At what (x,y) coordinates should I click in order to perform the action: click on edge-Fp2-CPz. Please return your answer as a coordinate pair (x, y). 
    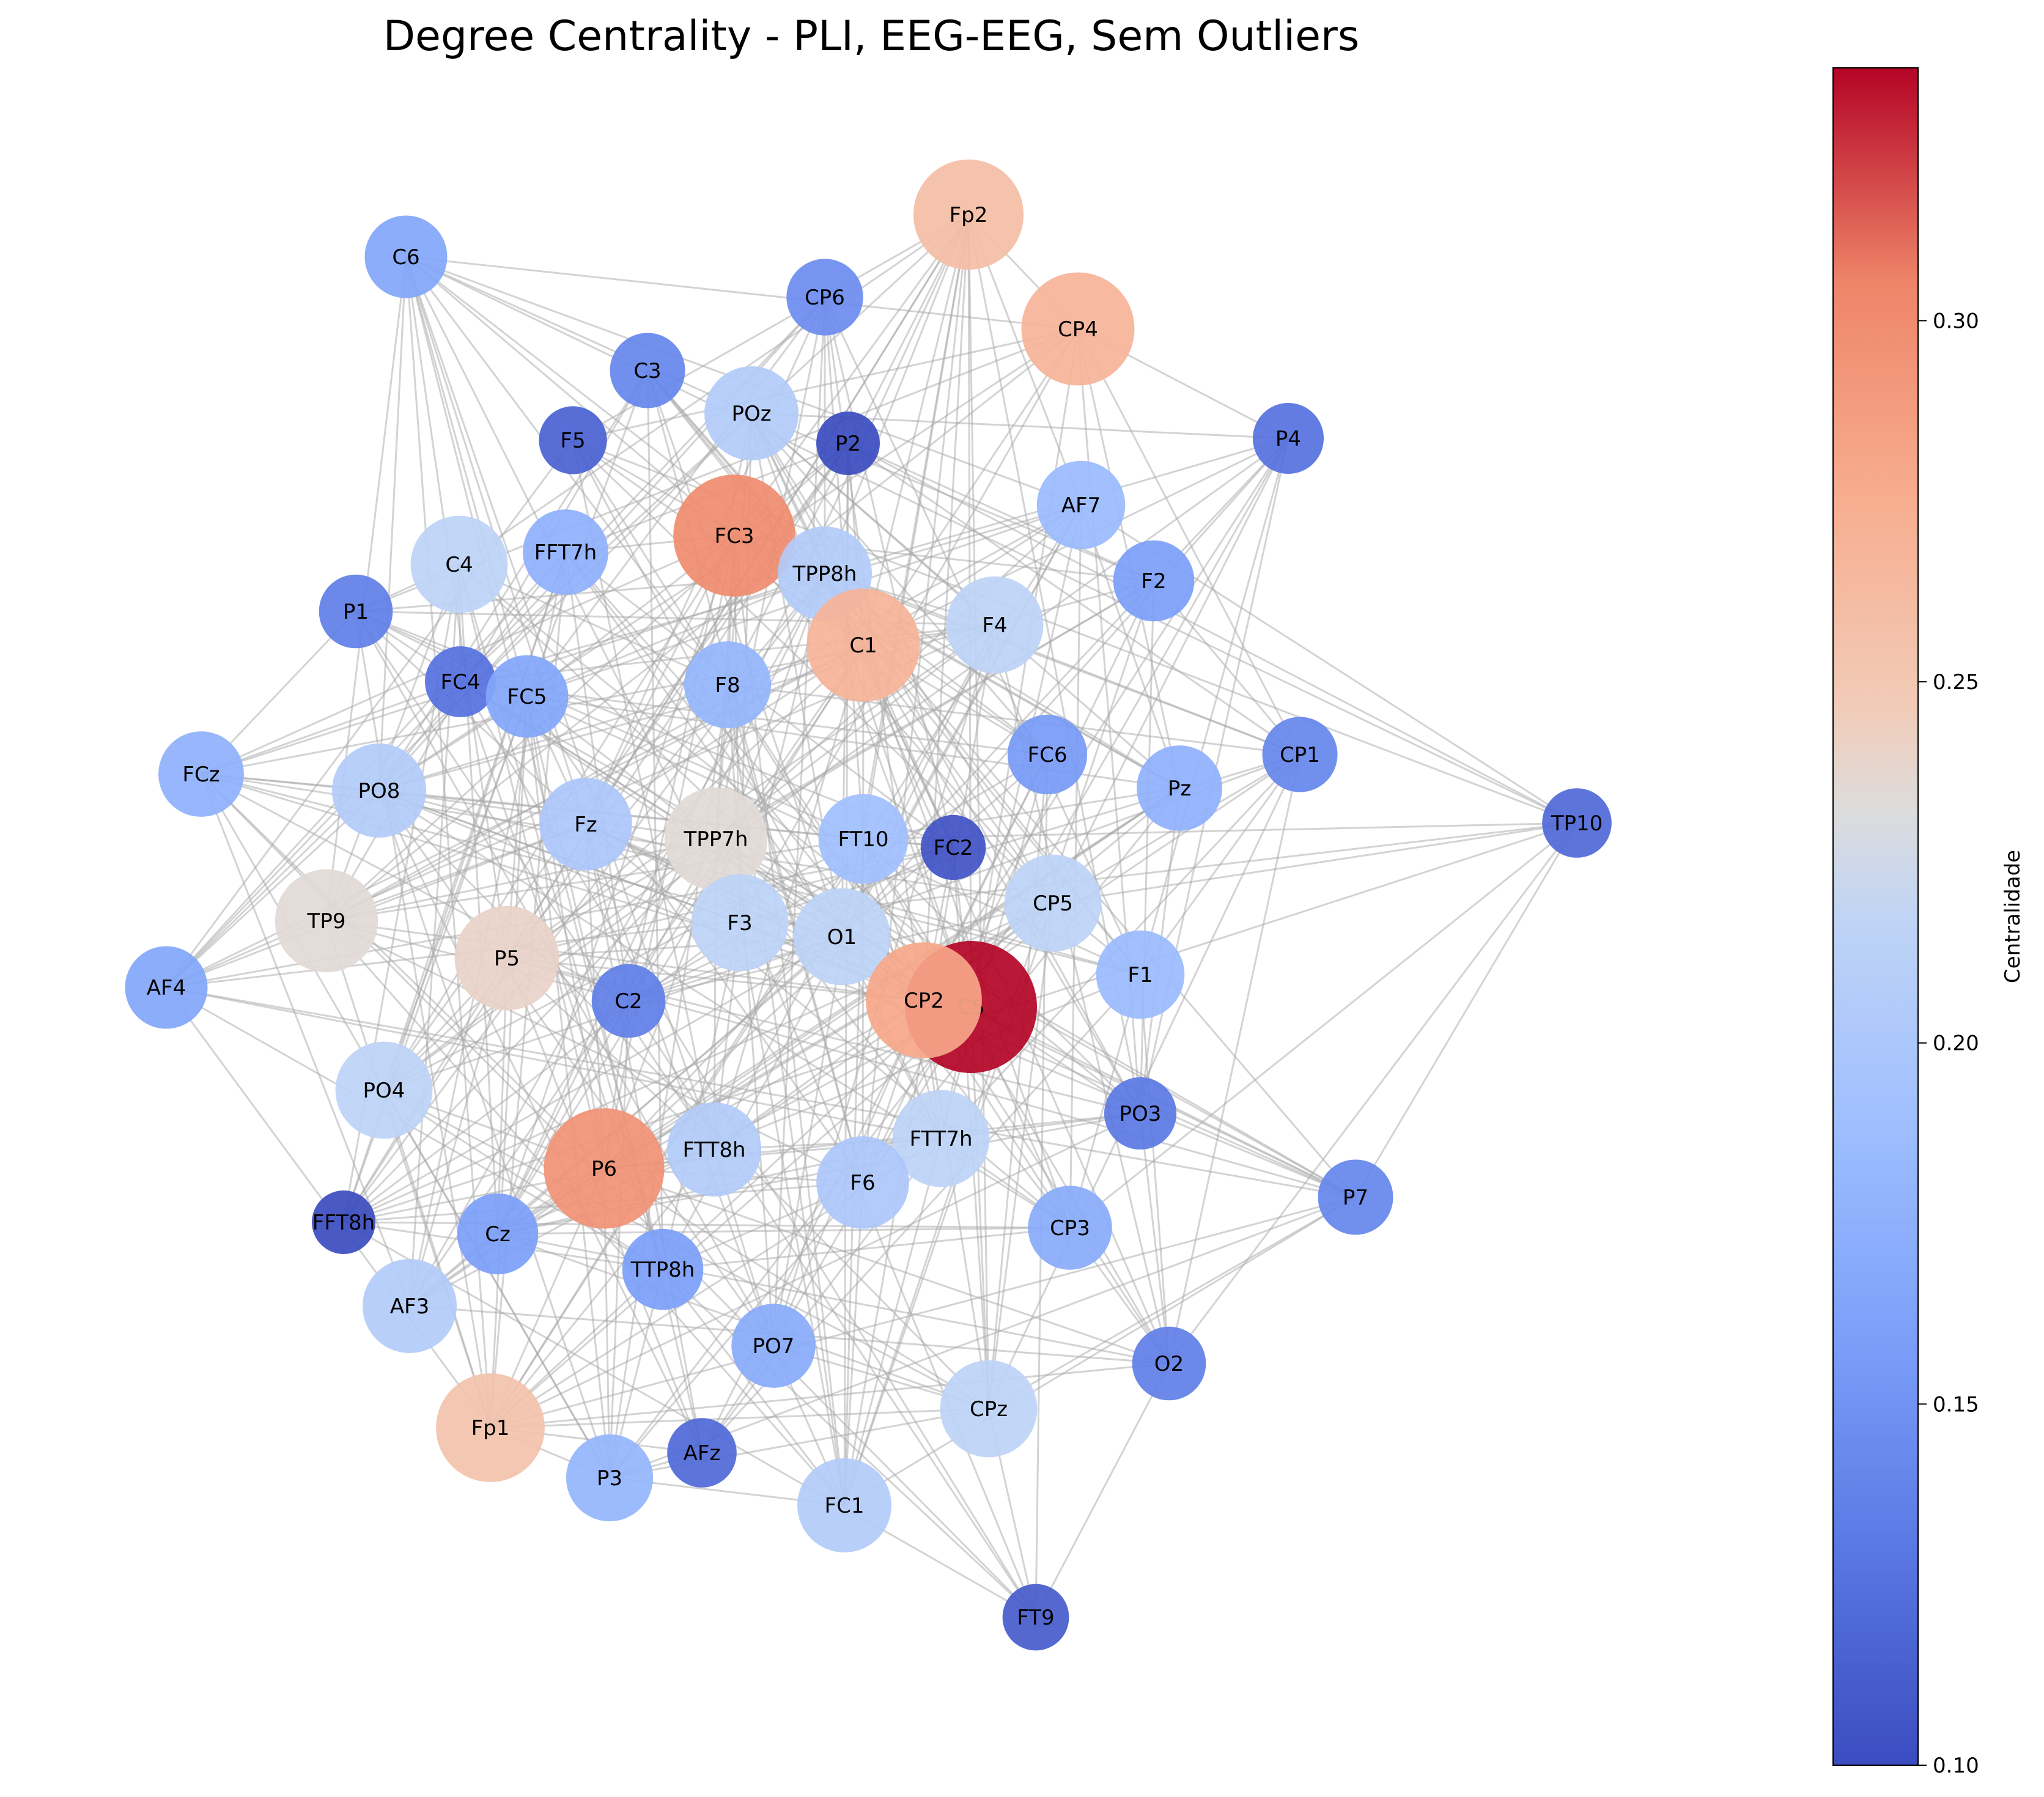
    Looking at the image, I should click on (978, 811).